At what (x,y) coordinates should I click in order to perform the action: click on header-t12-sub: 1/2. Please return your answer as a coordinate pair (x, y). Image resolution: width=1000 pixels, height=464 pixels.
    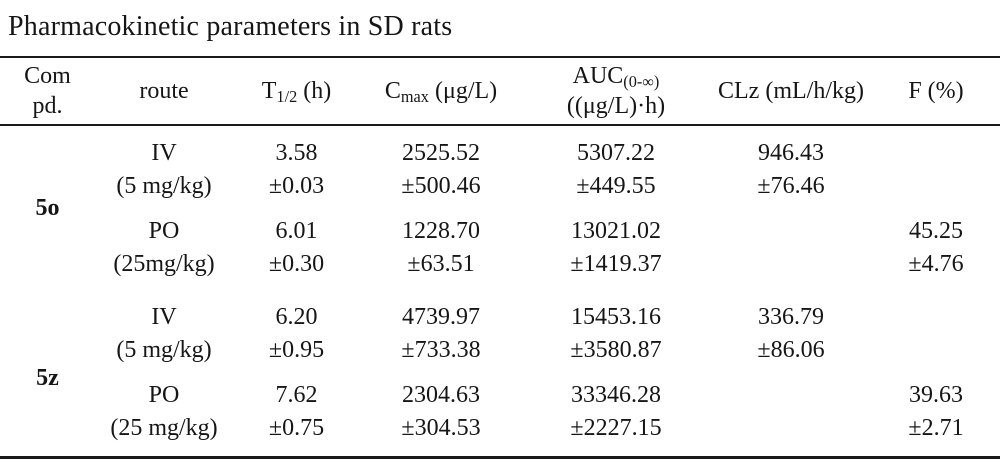
    Looking at the image, I should click on (287, 97).